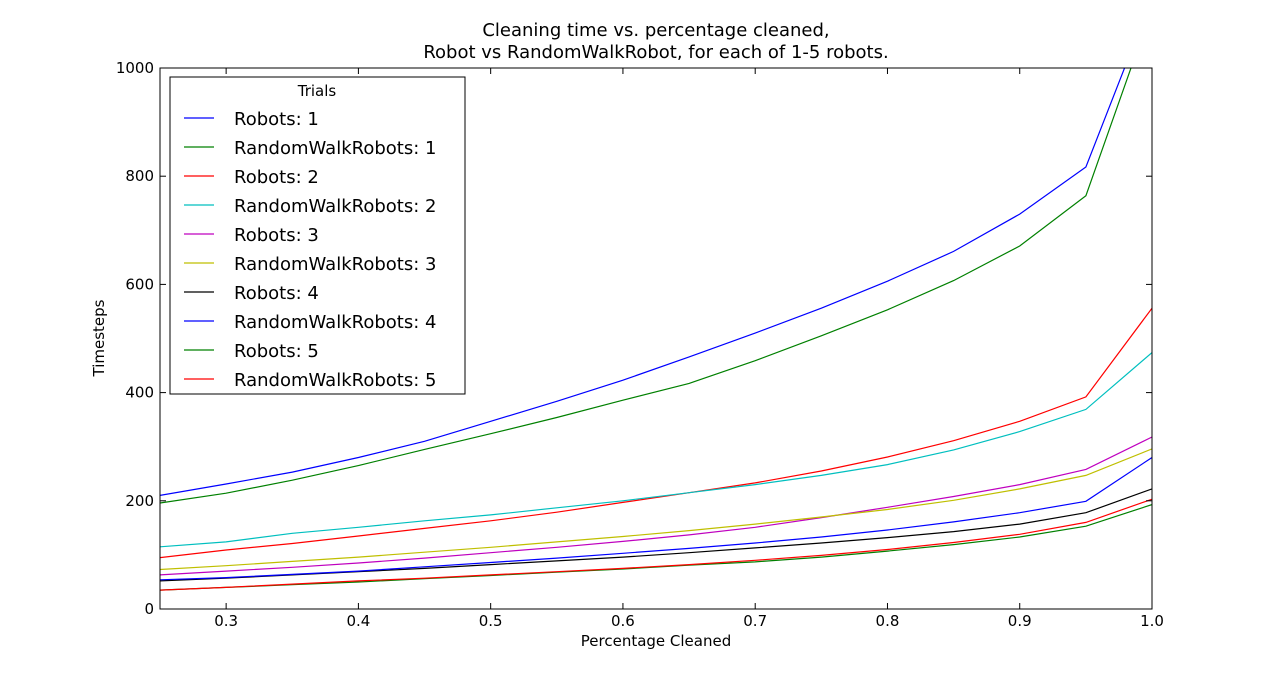  Describe the element at coordinates (358, 621) in the screenshot. I see `x-tick-label: 0.4` at that location.